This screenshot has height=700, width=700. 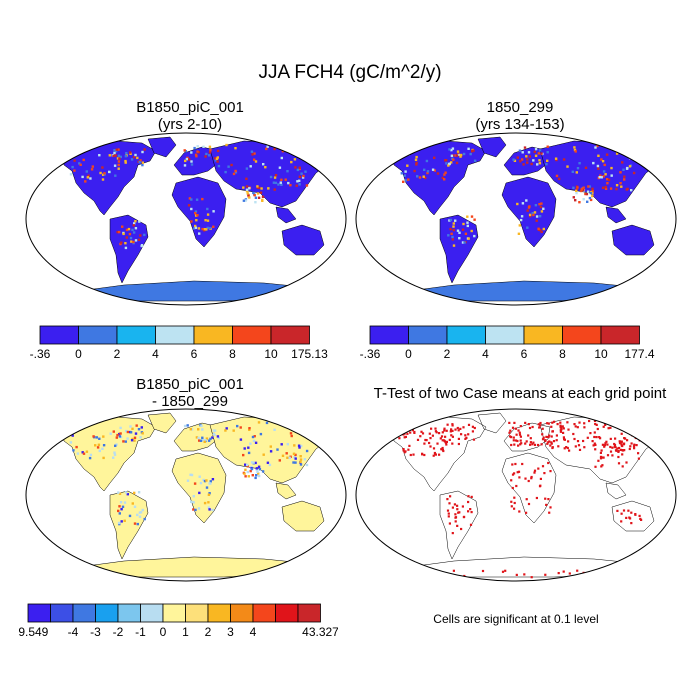 I want to click on colorbar-label: 2, so click(x=117, y=354).